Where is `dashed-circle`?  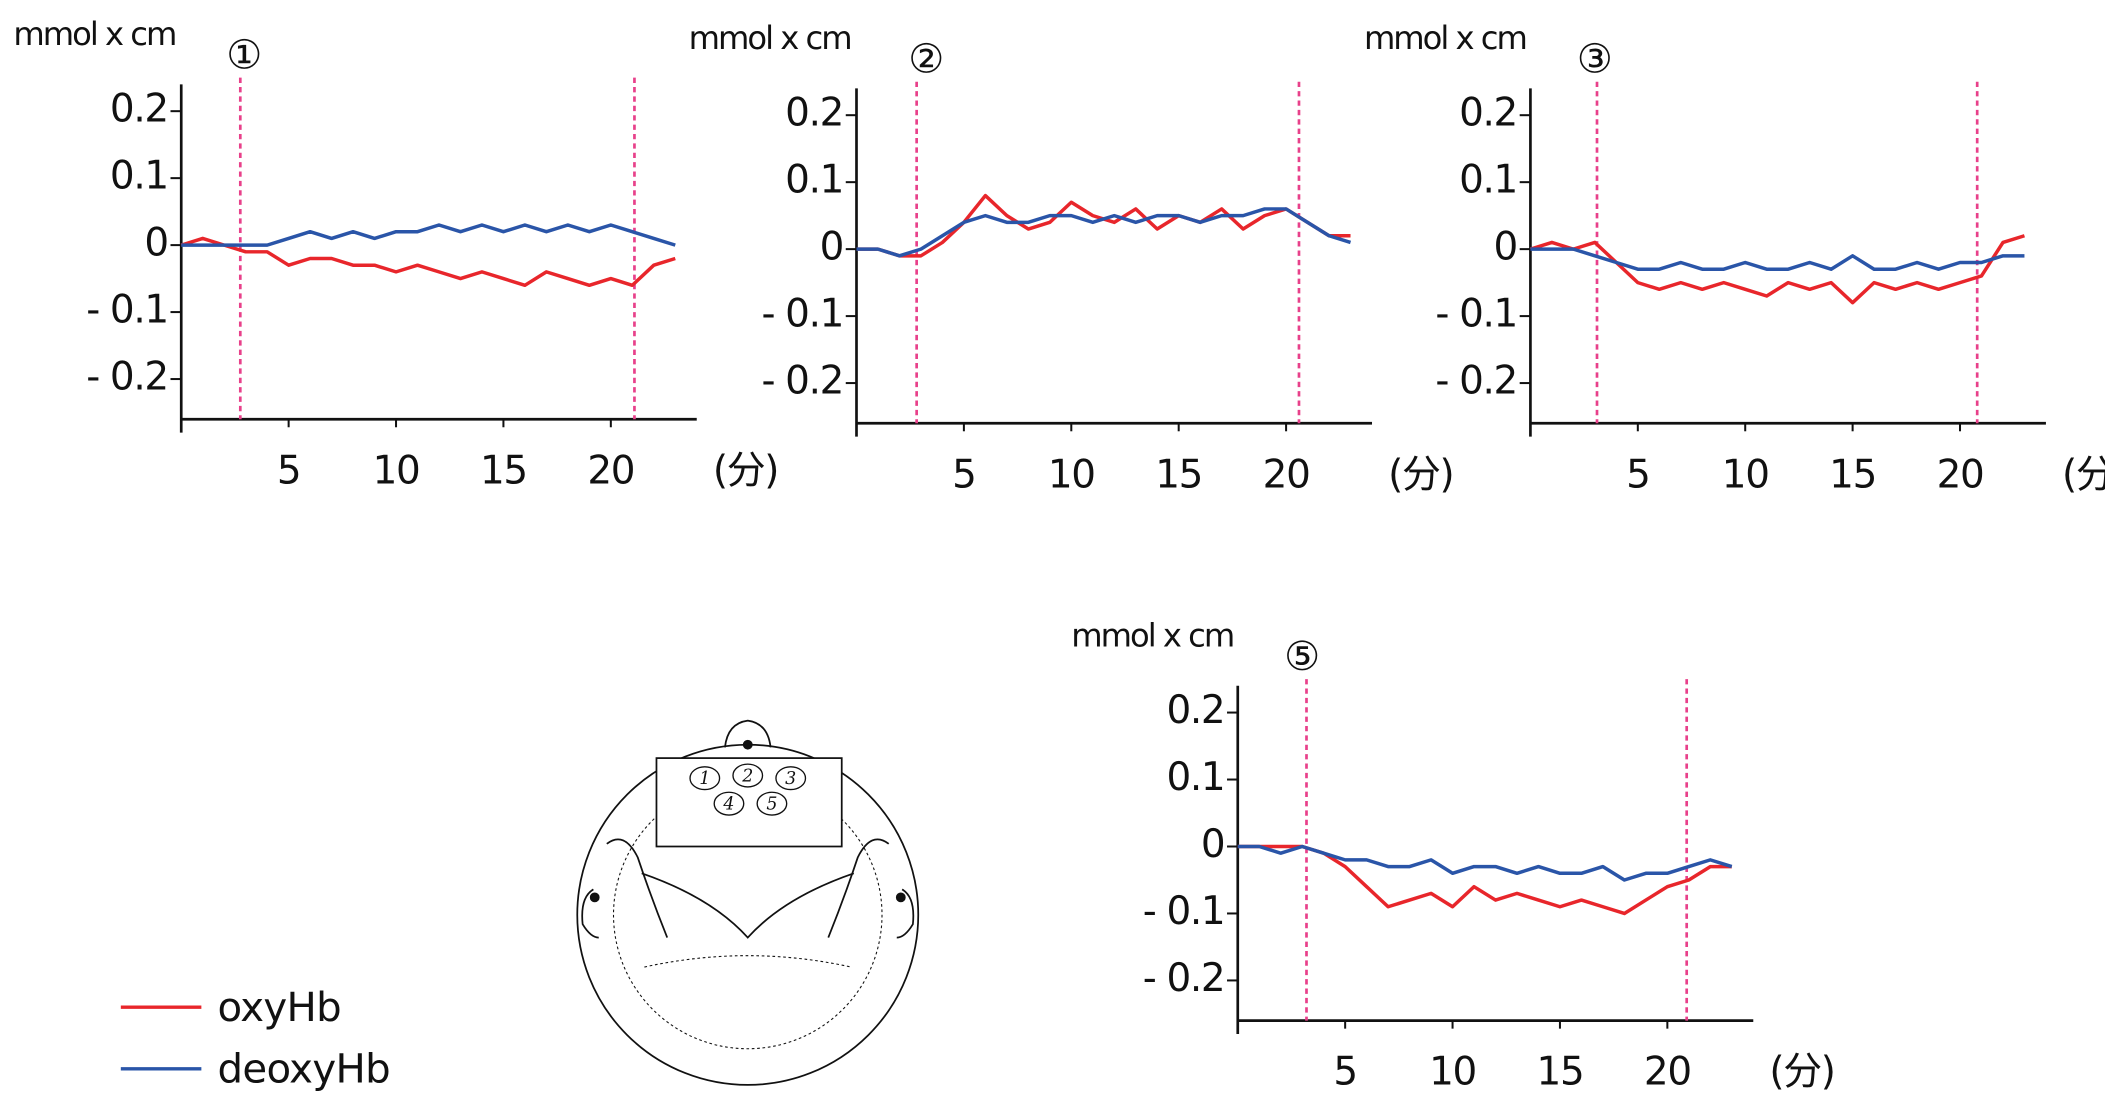
dashed-circle is located at coordinates (747, 915).